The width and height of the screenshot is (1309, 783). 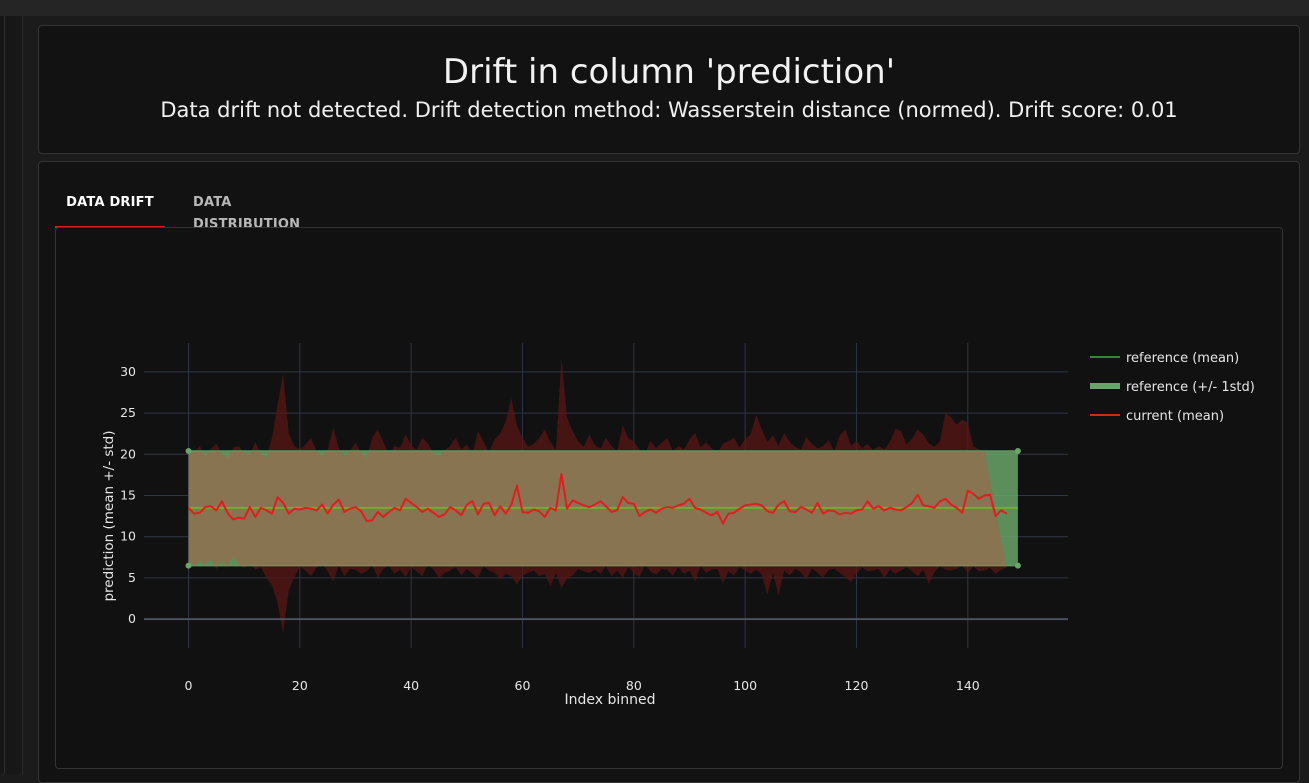 I want to click on left-rail, so click(x=11, y=395).